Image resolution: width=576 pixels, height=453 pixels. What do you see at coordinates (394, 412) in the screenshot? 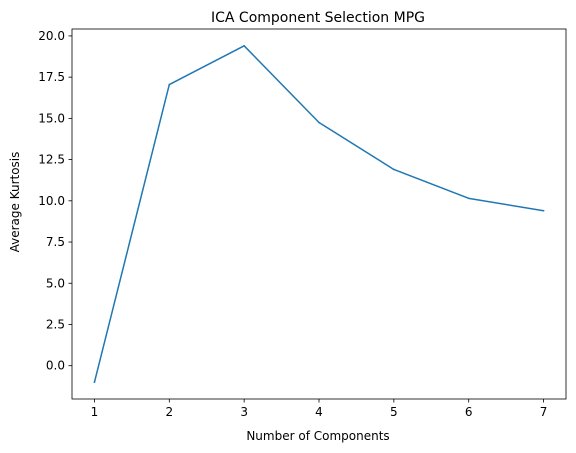
I see `x-tick-label: 5` at bounding box center [394, 412].